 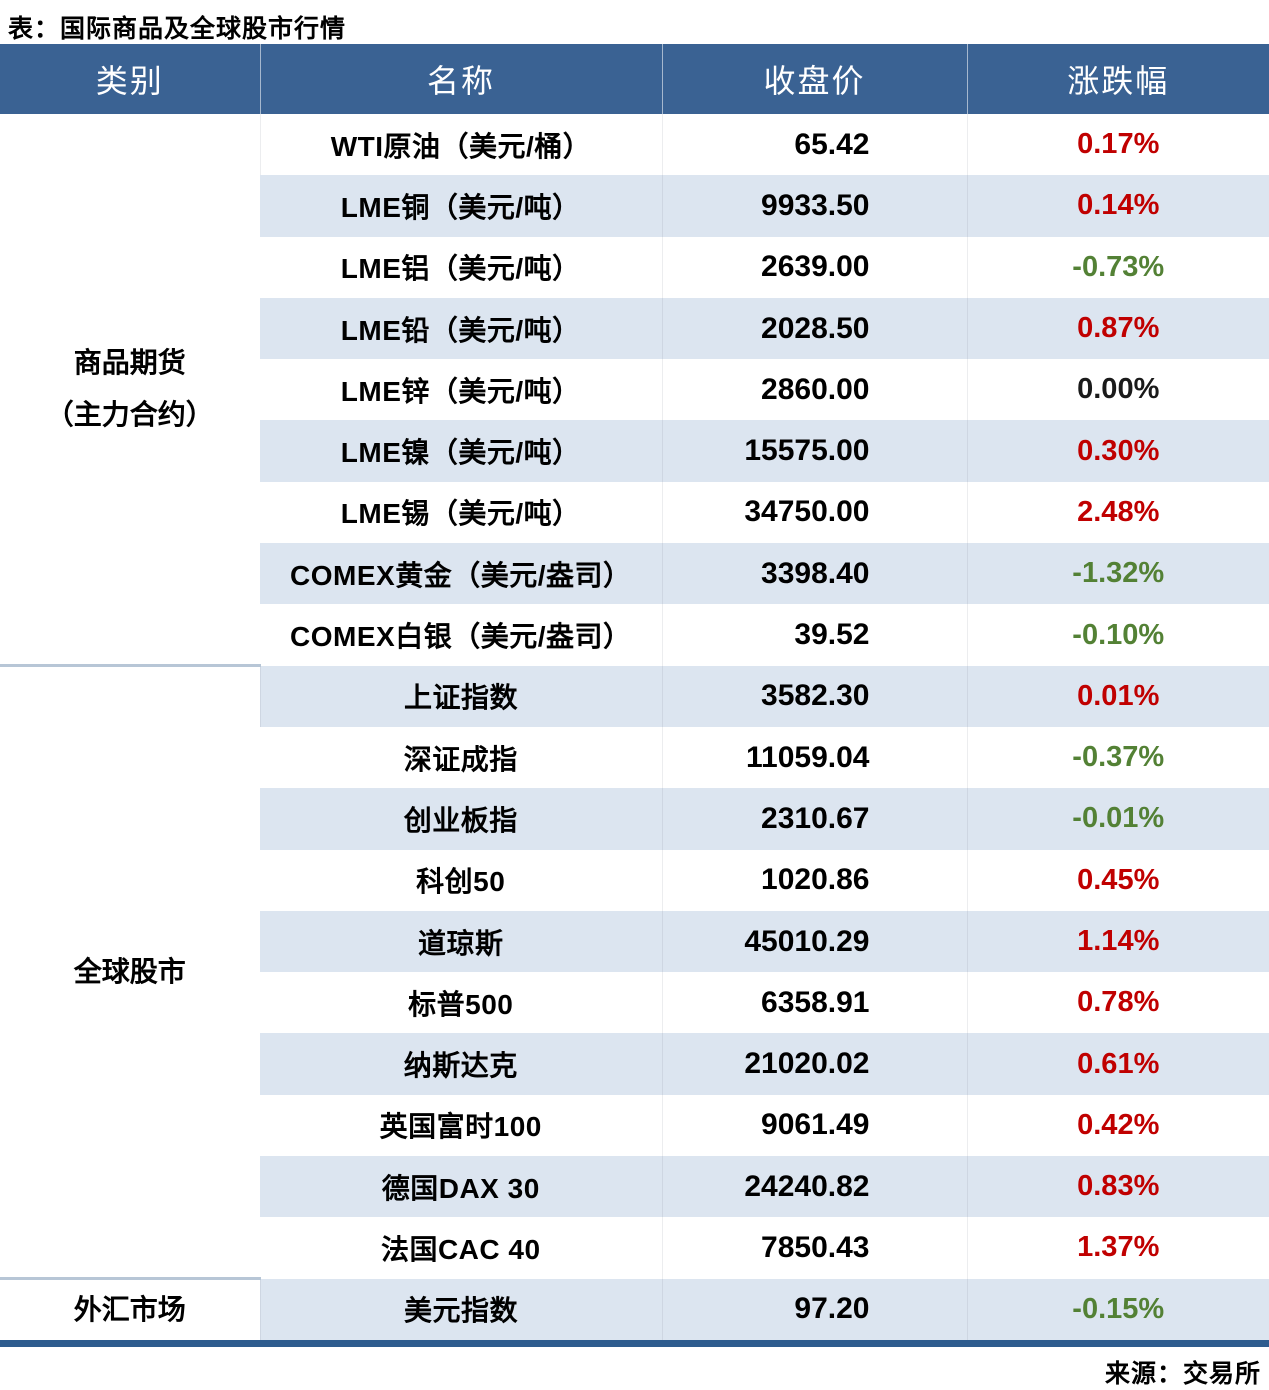 I want to click on change-cell: 0.78%, so click(x=1117, y=1003).